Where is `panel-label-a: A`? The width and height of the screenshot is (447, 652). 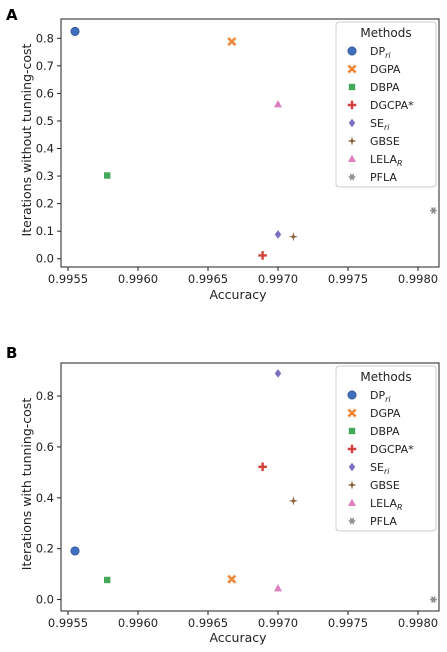
panel-label-a: A is located at coordinates (12, 15).